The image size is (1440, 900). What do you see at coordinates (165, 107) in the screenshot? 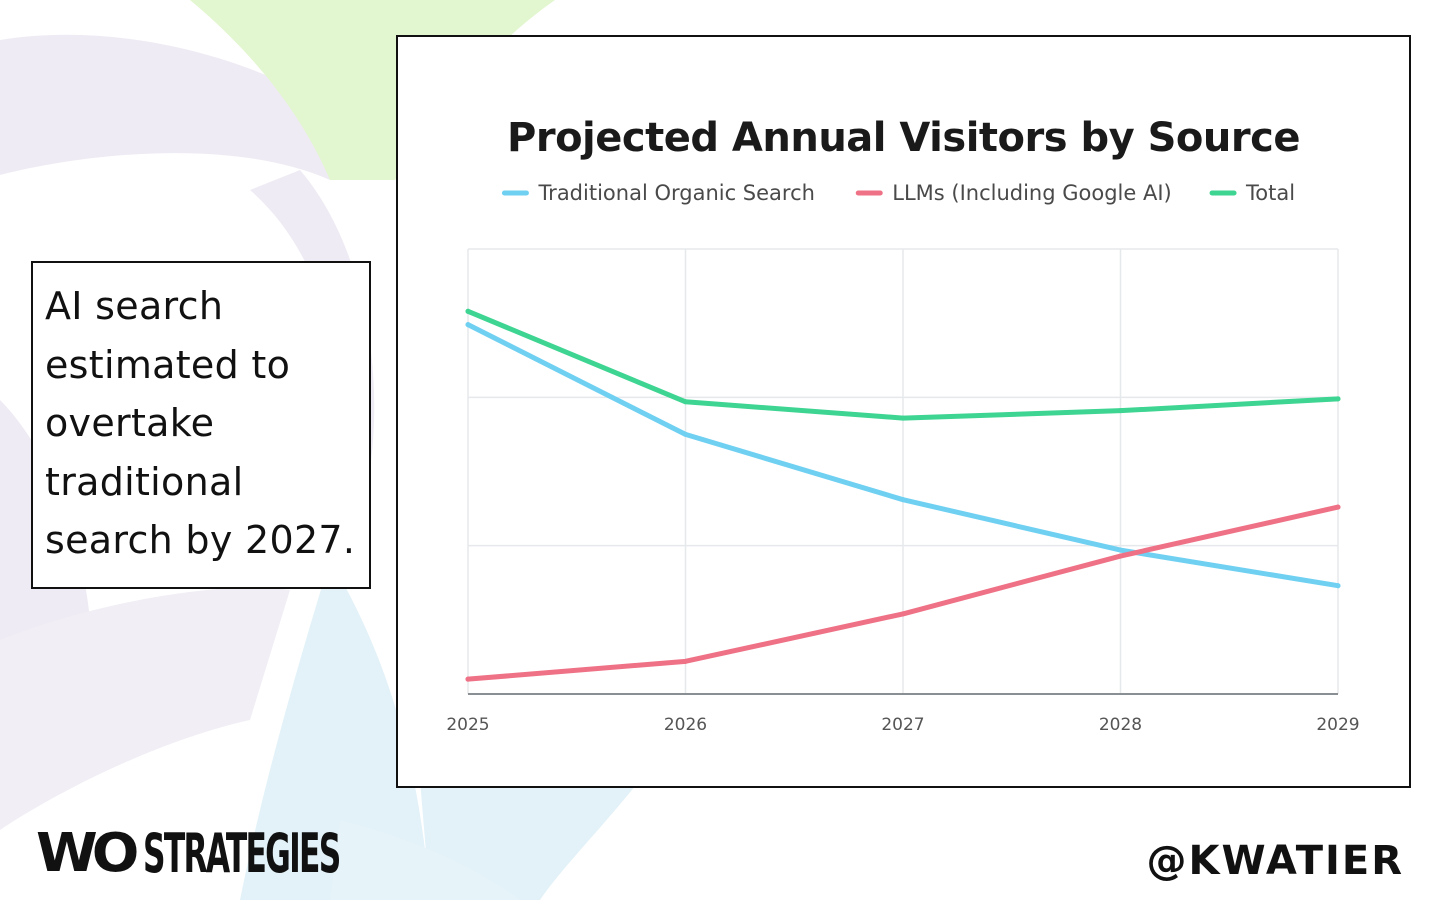
I see `bg-lavender-swoosh` at bounding box center [165, 107].